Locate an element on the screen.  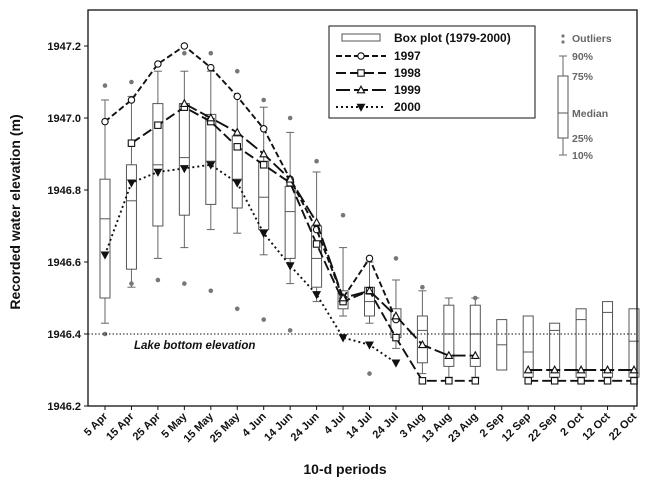
box-key: Outliers 90% 75% Median 25% 10% is located at coordinates (584, 97).